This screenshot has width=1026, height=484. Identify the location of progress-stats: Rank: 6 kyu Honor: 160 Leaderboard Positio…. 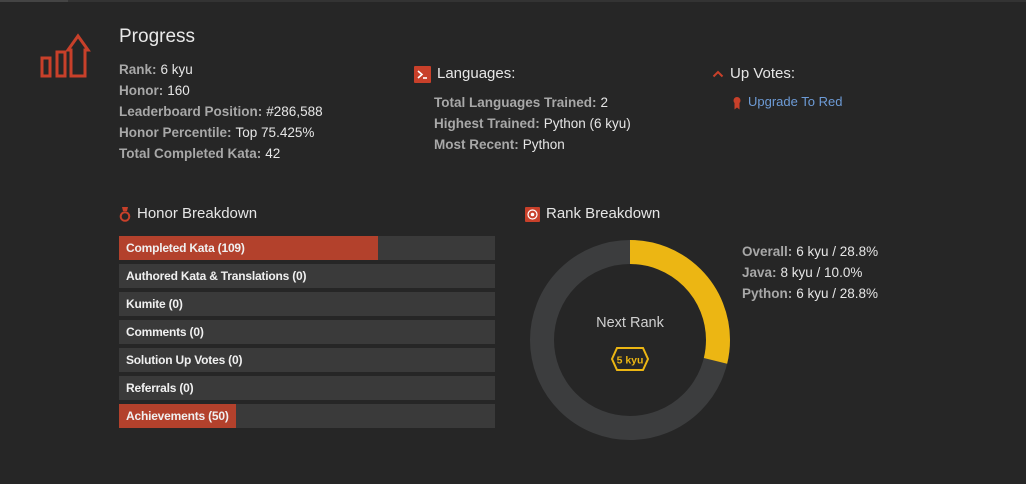
(221, 111).